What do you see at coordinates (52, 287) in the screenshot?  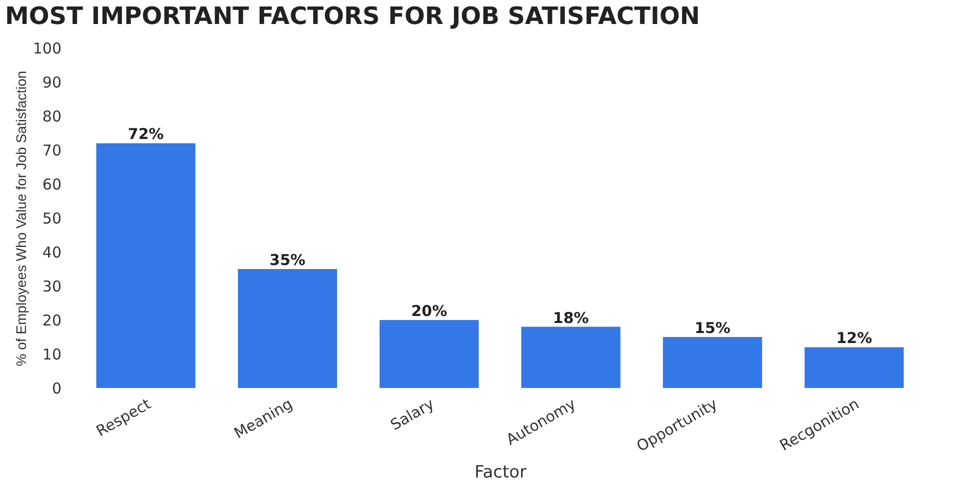 I see `y-tick-label: 30` at bounding box center [52, 287].